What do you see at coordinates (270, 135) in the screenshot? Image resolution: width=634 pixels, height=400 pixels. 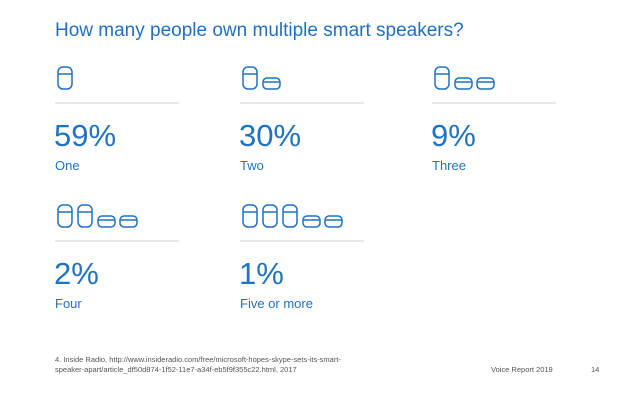 I see `value-label: 30%` at bounding box center [270, 135].